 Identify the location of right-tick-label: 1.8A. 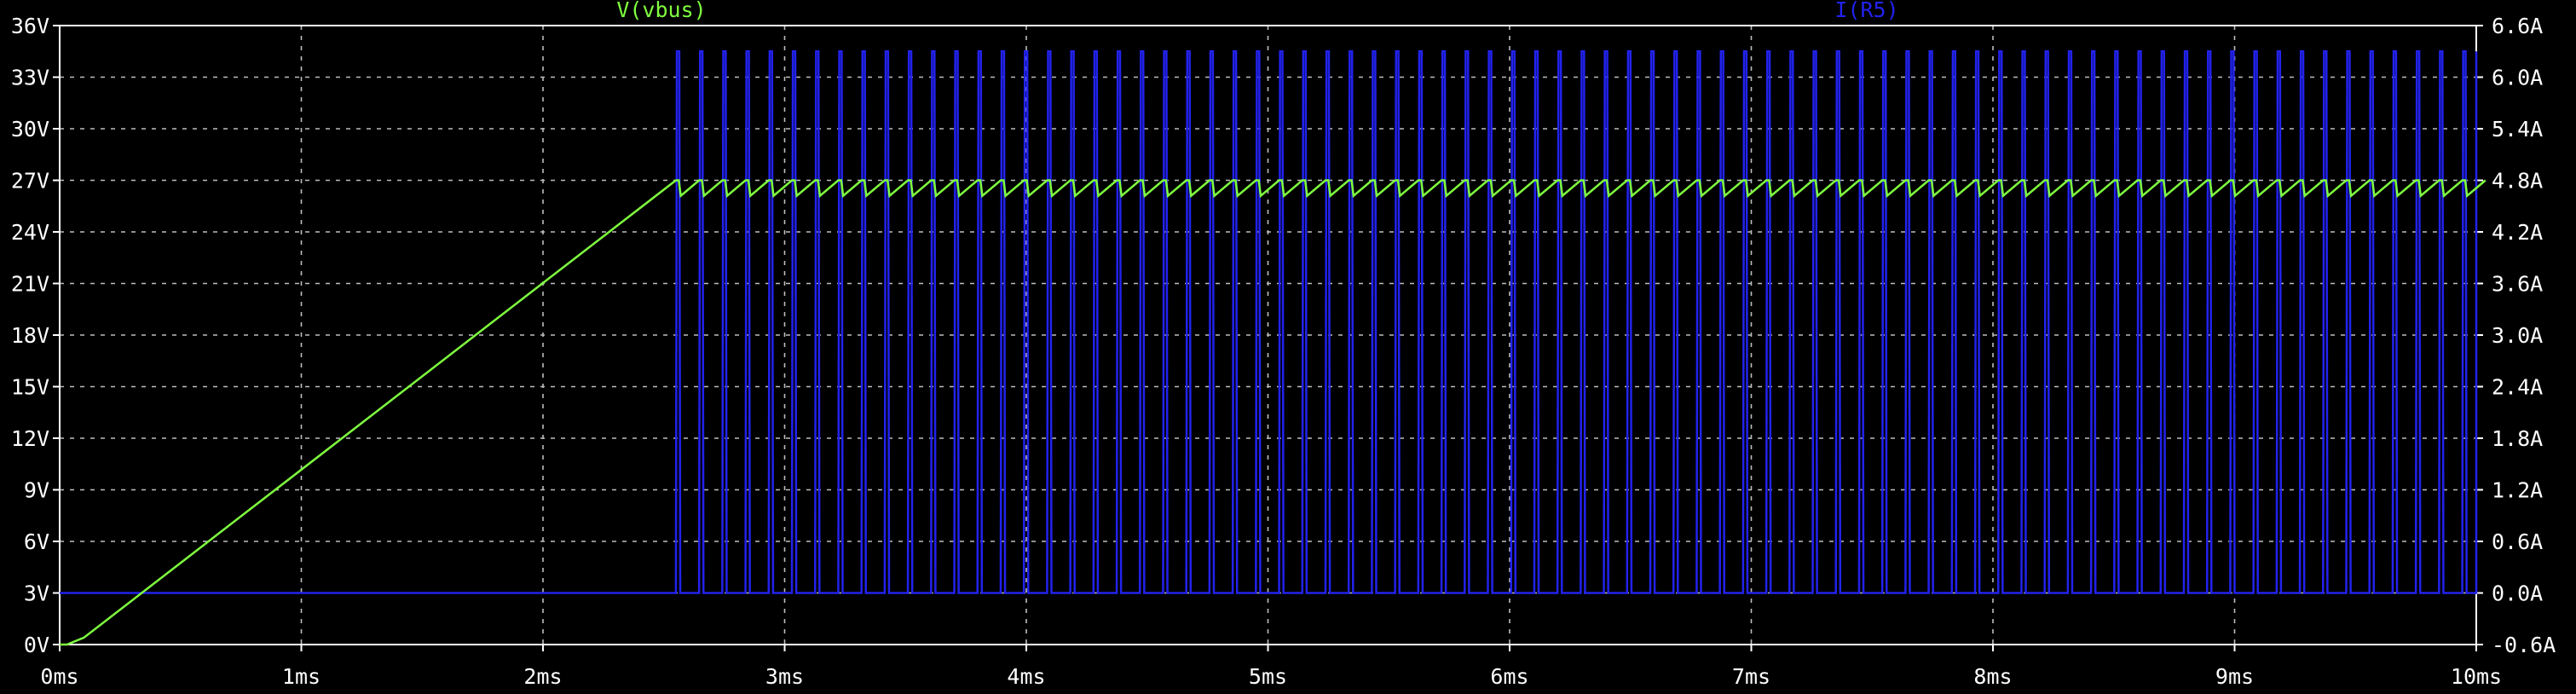
(2517, 438).